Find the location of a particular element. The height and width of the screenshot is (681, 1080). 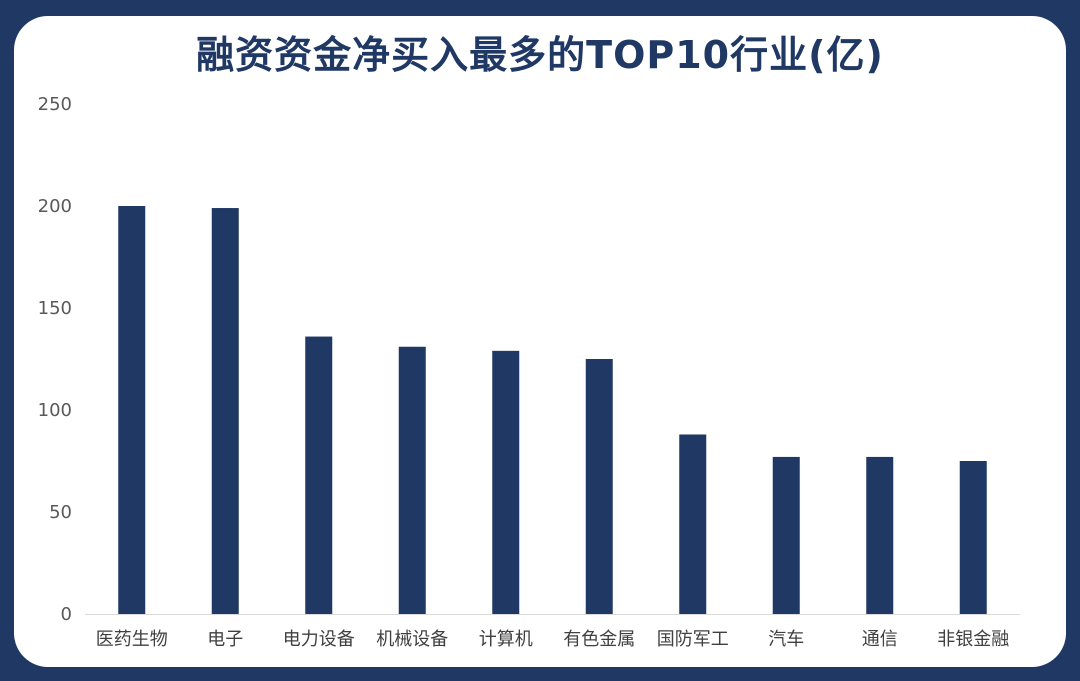

y-tick-label: 100 is located at coordinates (55, 410).